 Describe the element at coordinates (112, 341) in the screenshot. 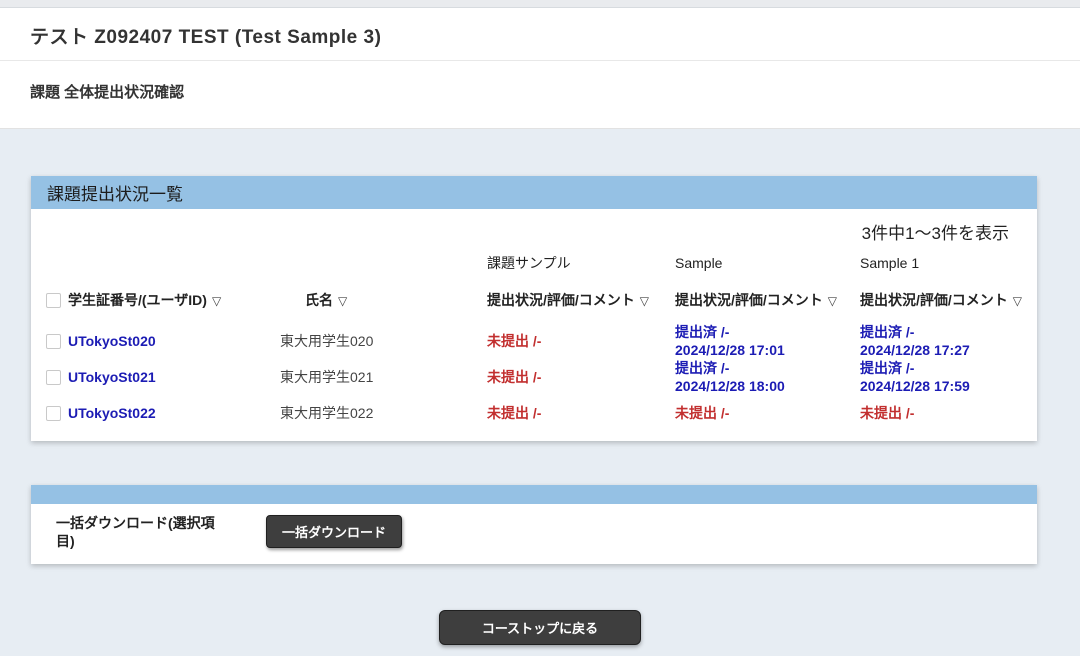

I see `student-id-link: UTokyoSt020` at that location.